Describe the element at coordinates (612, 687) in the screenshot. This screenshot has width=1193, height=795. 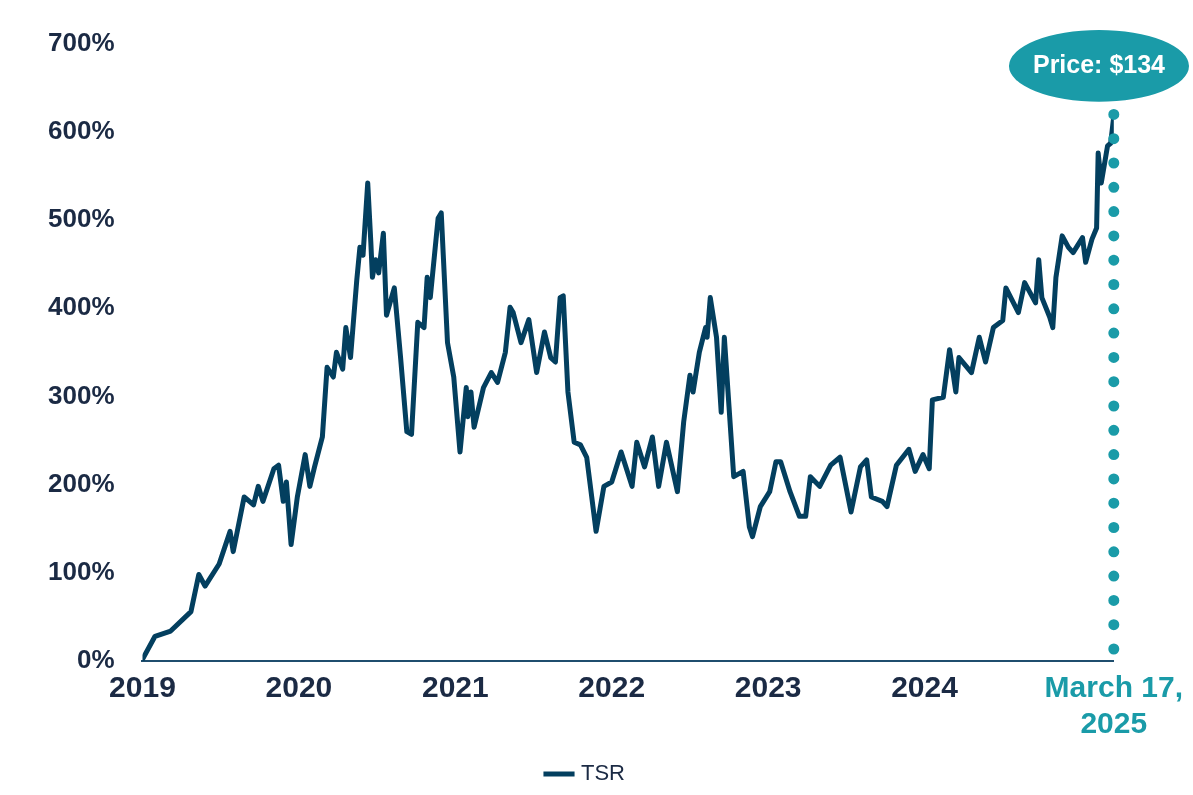
I see `x-tick-label: 2022` at that location.